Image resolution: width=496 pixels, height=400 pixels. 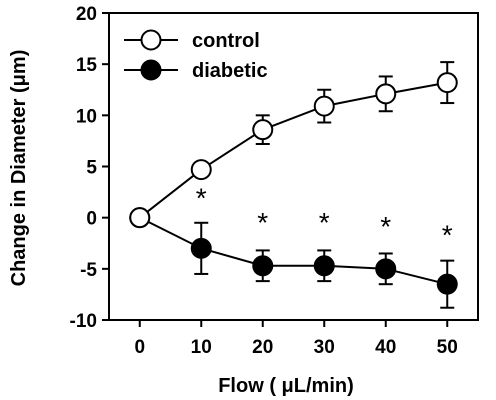 What do you see at coordinates (88, 270) in the screenshot?
I see `y-tick-label: -5` at bounding box center [88, 270].